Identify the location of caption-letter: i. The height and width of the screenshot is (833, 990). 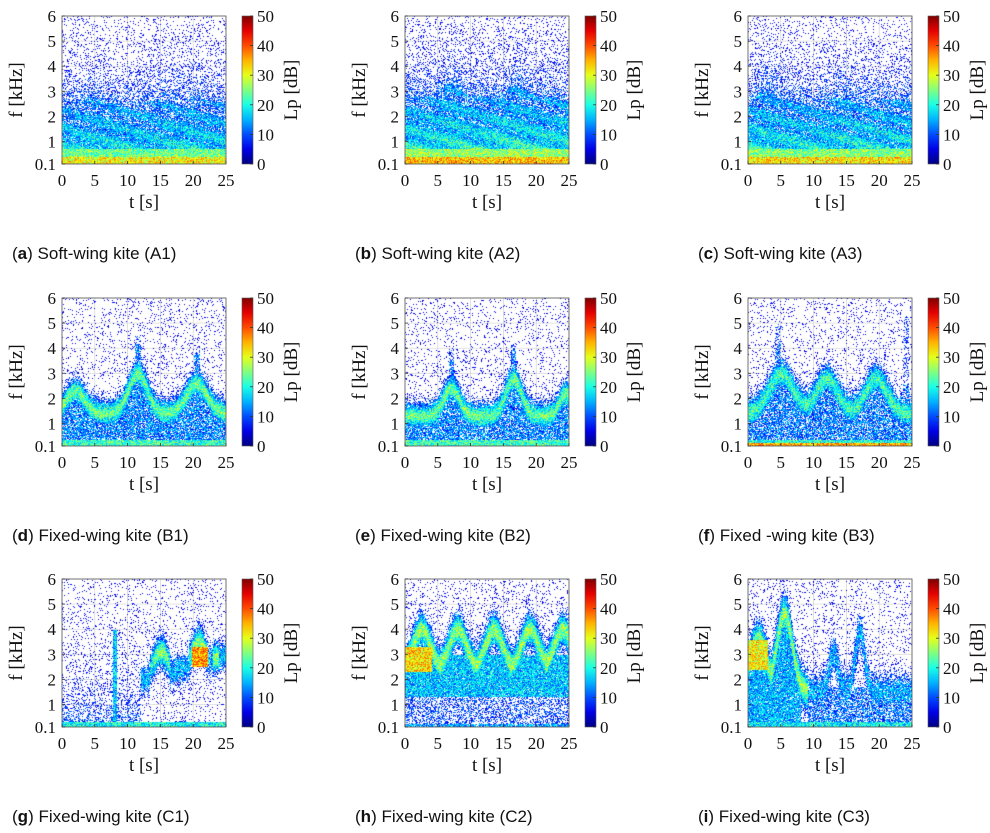
(706, 816).